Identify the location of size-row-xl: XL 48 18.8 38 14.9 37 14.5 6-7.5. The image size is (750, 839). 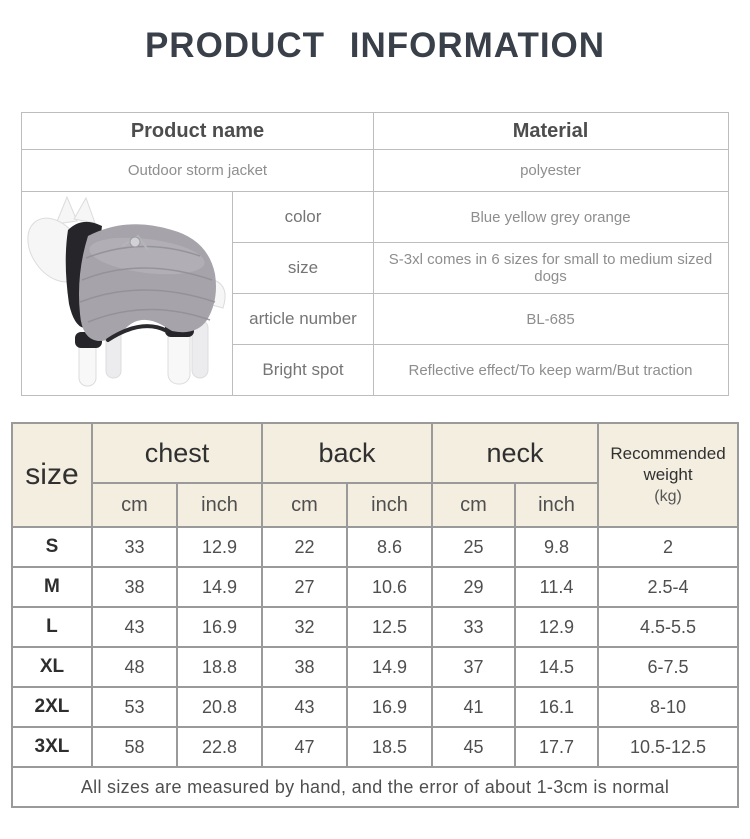
(375, 667).